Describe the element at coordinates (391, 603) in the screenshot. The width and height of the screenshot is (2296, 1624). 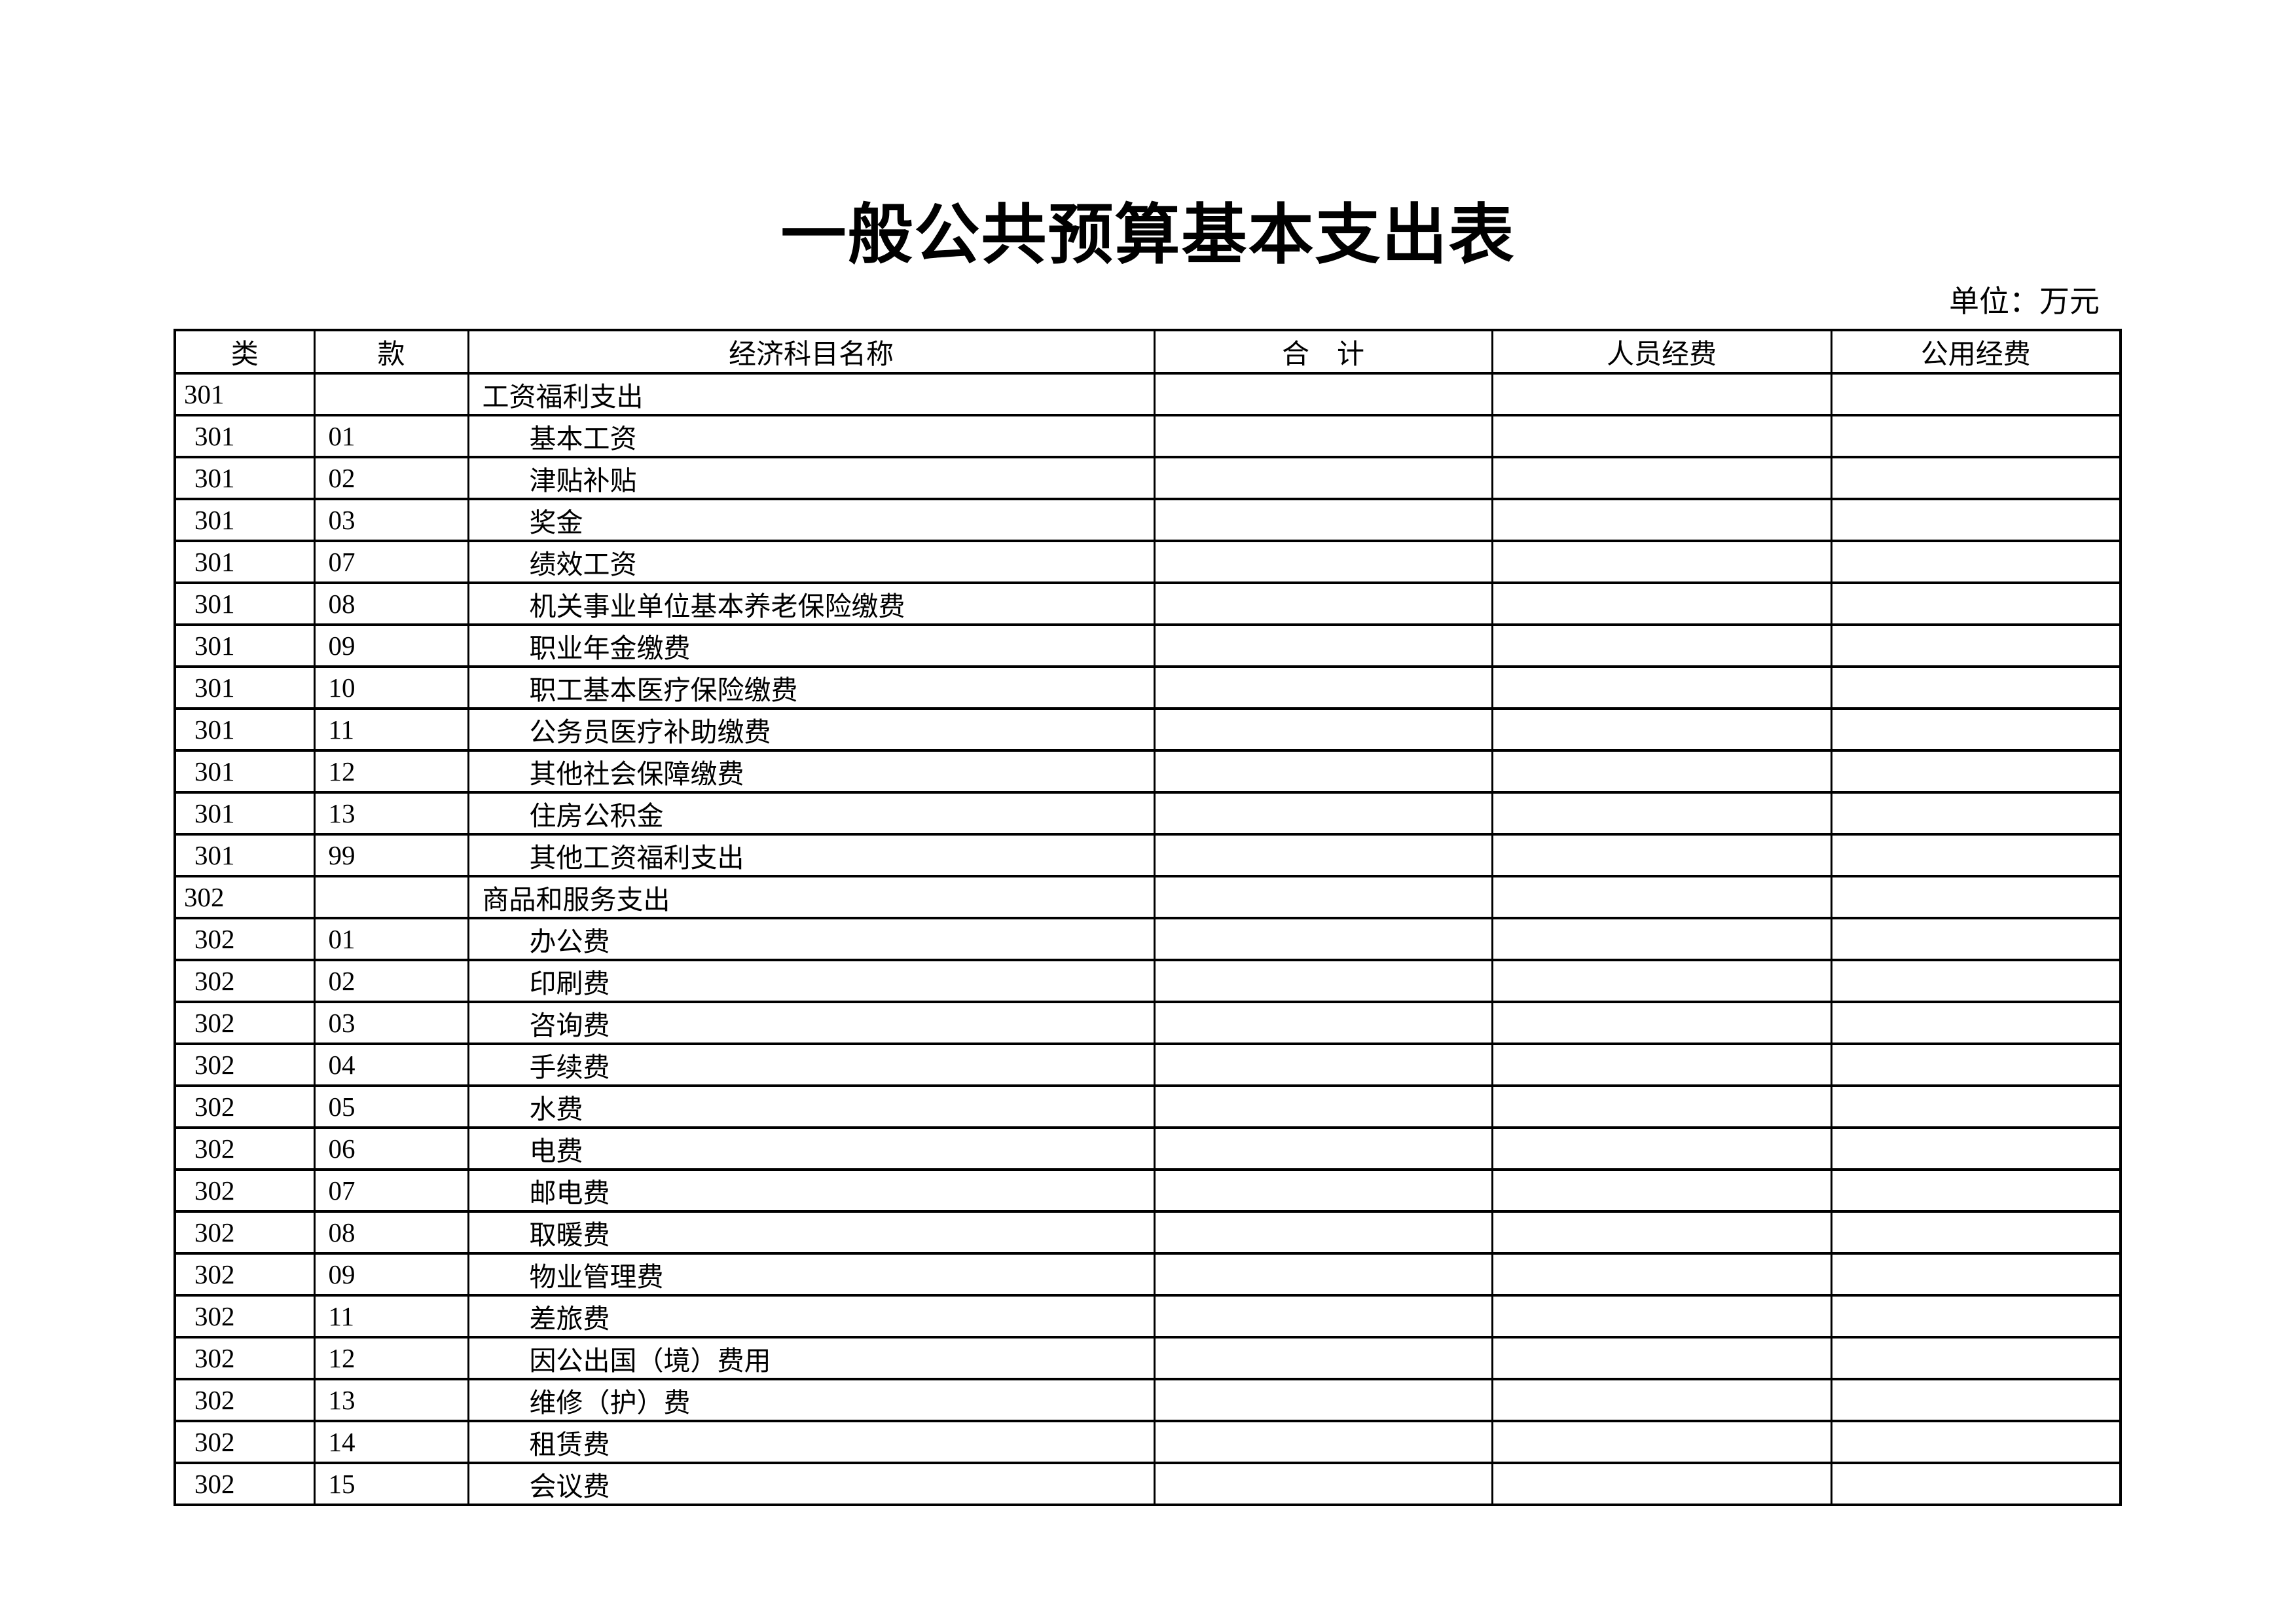
I see `cell-item: 08` at that location.